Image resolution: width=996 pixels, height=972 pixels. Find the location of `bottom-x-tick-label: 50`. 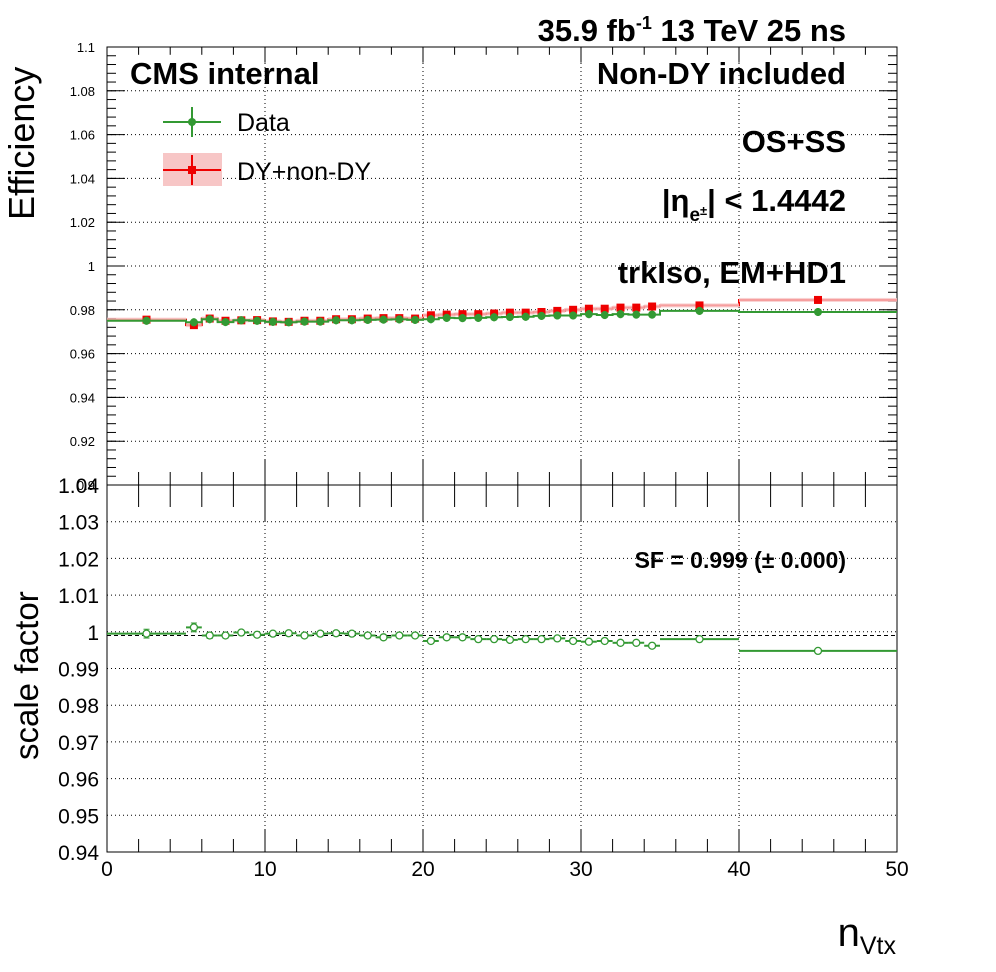

bottom-x-tick-label: 50 is located at coordinates (896, 869).